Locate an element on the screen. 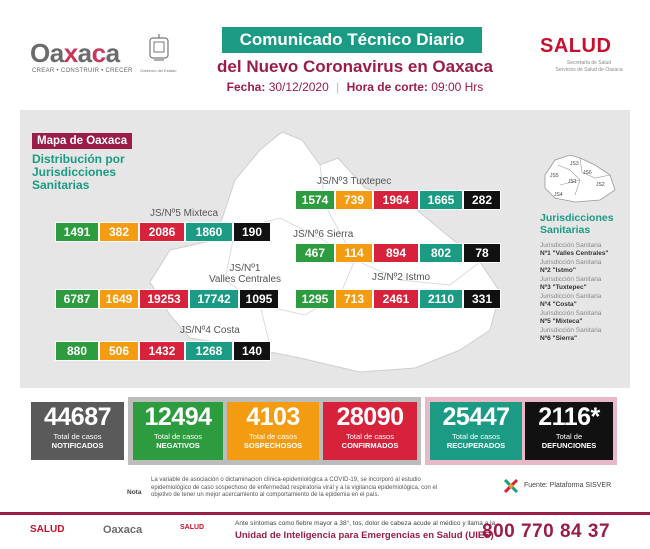 This screenshot has width=650, height=549. legend-name: Nº5 "Mixteca" is located at coordinates (561, 321).